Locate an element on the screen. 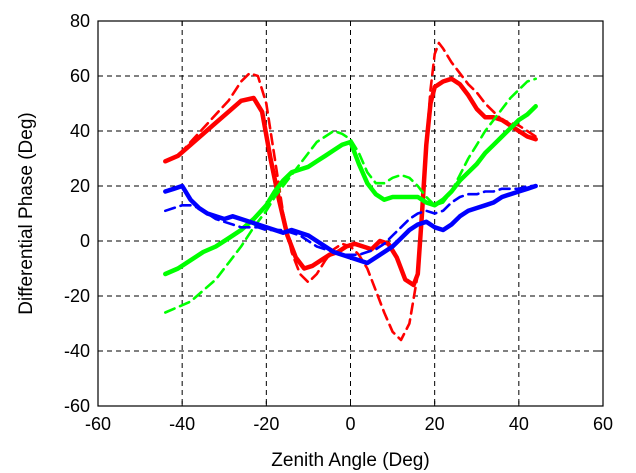  y-tick-label: -20 is located at coordinates (77, 296).